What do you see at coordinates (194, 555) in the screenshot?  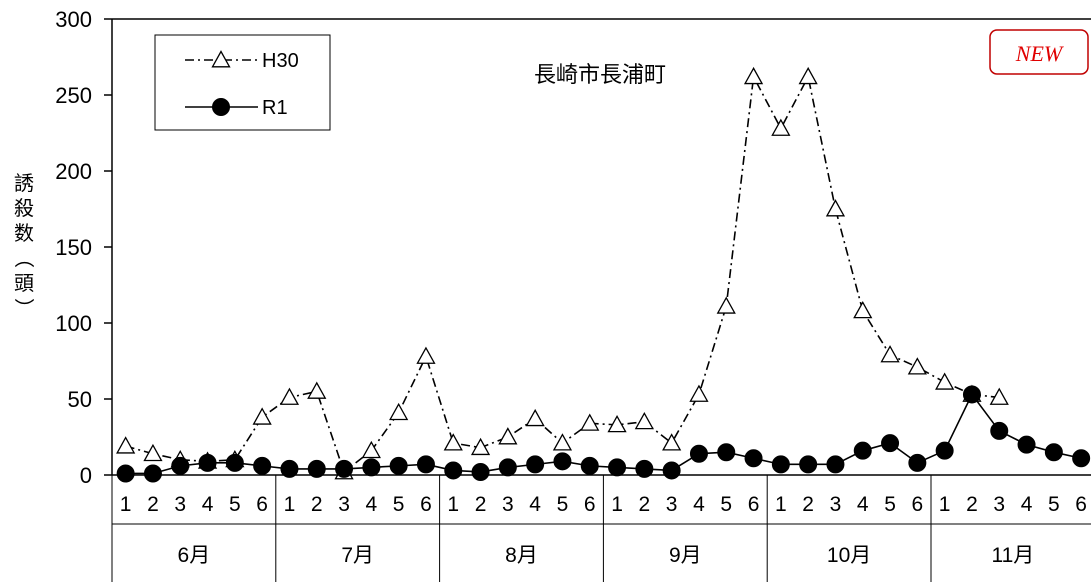 I see `month-label: 6月` at bounding box center [194, 555].